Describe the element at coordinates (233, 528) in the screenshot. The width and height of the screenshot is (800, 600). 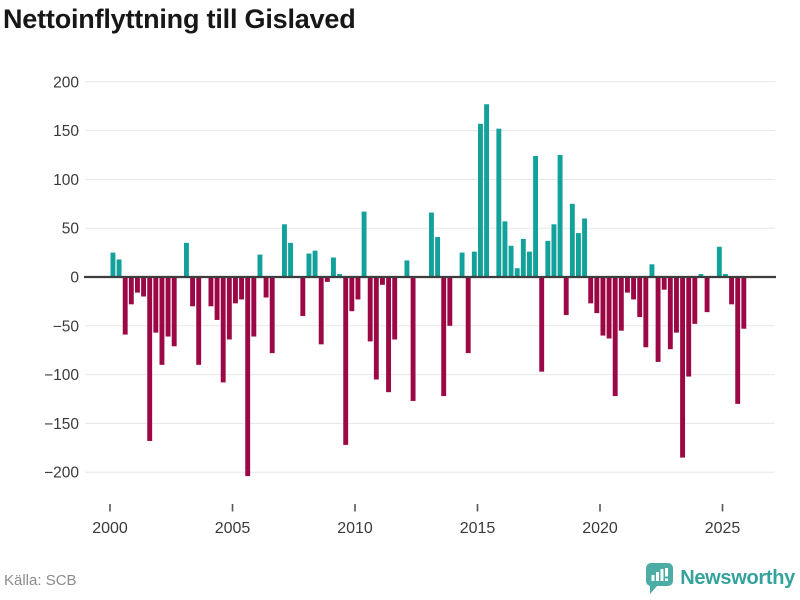
I see `x-axis-tick-label: 2005` at that location.